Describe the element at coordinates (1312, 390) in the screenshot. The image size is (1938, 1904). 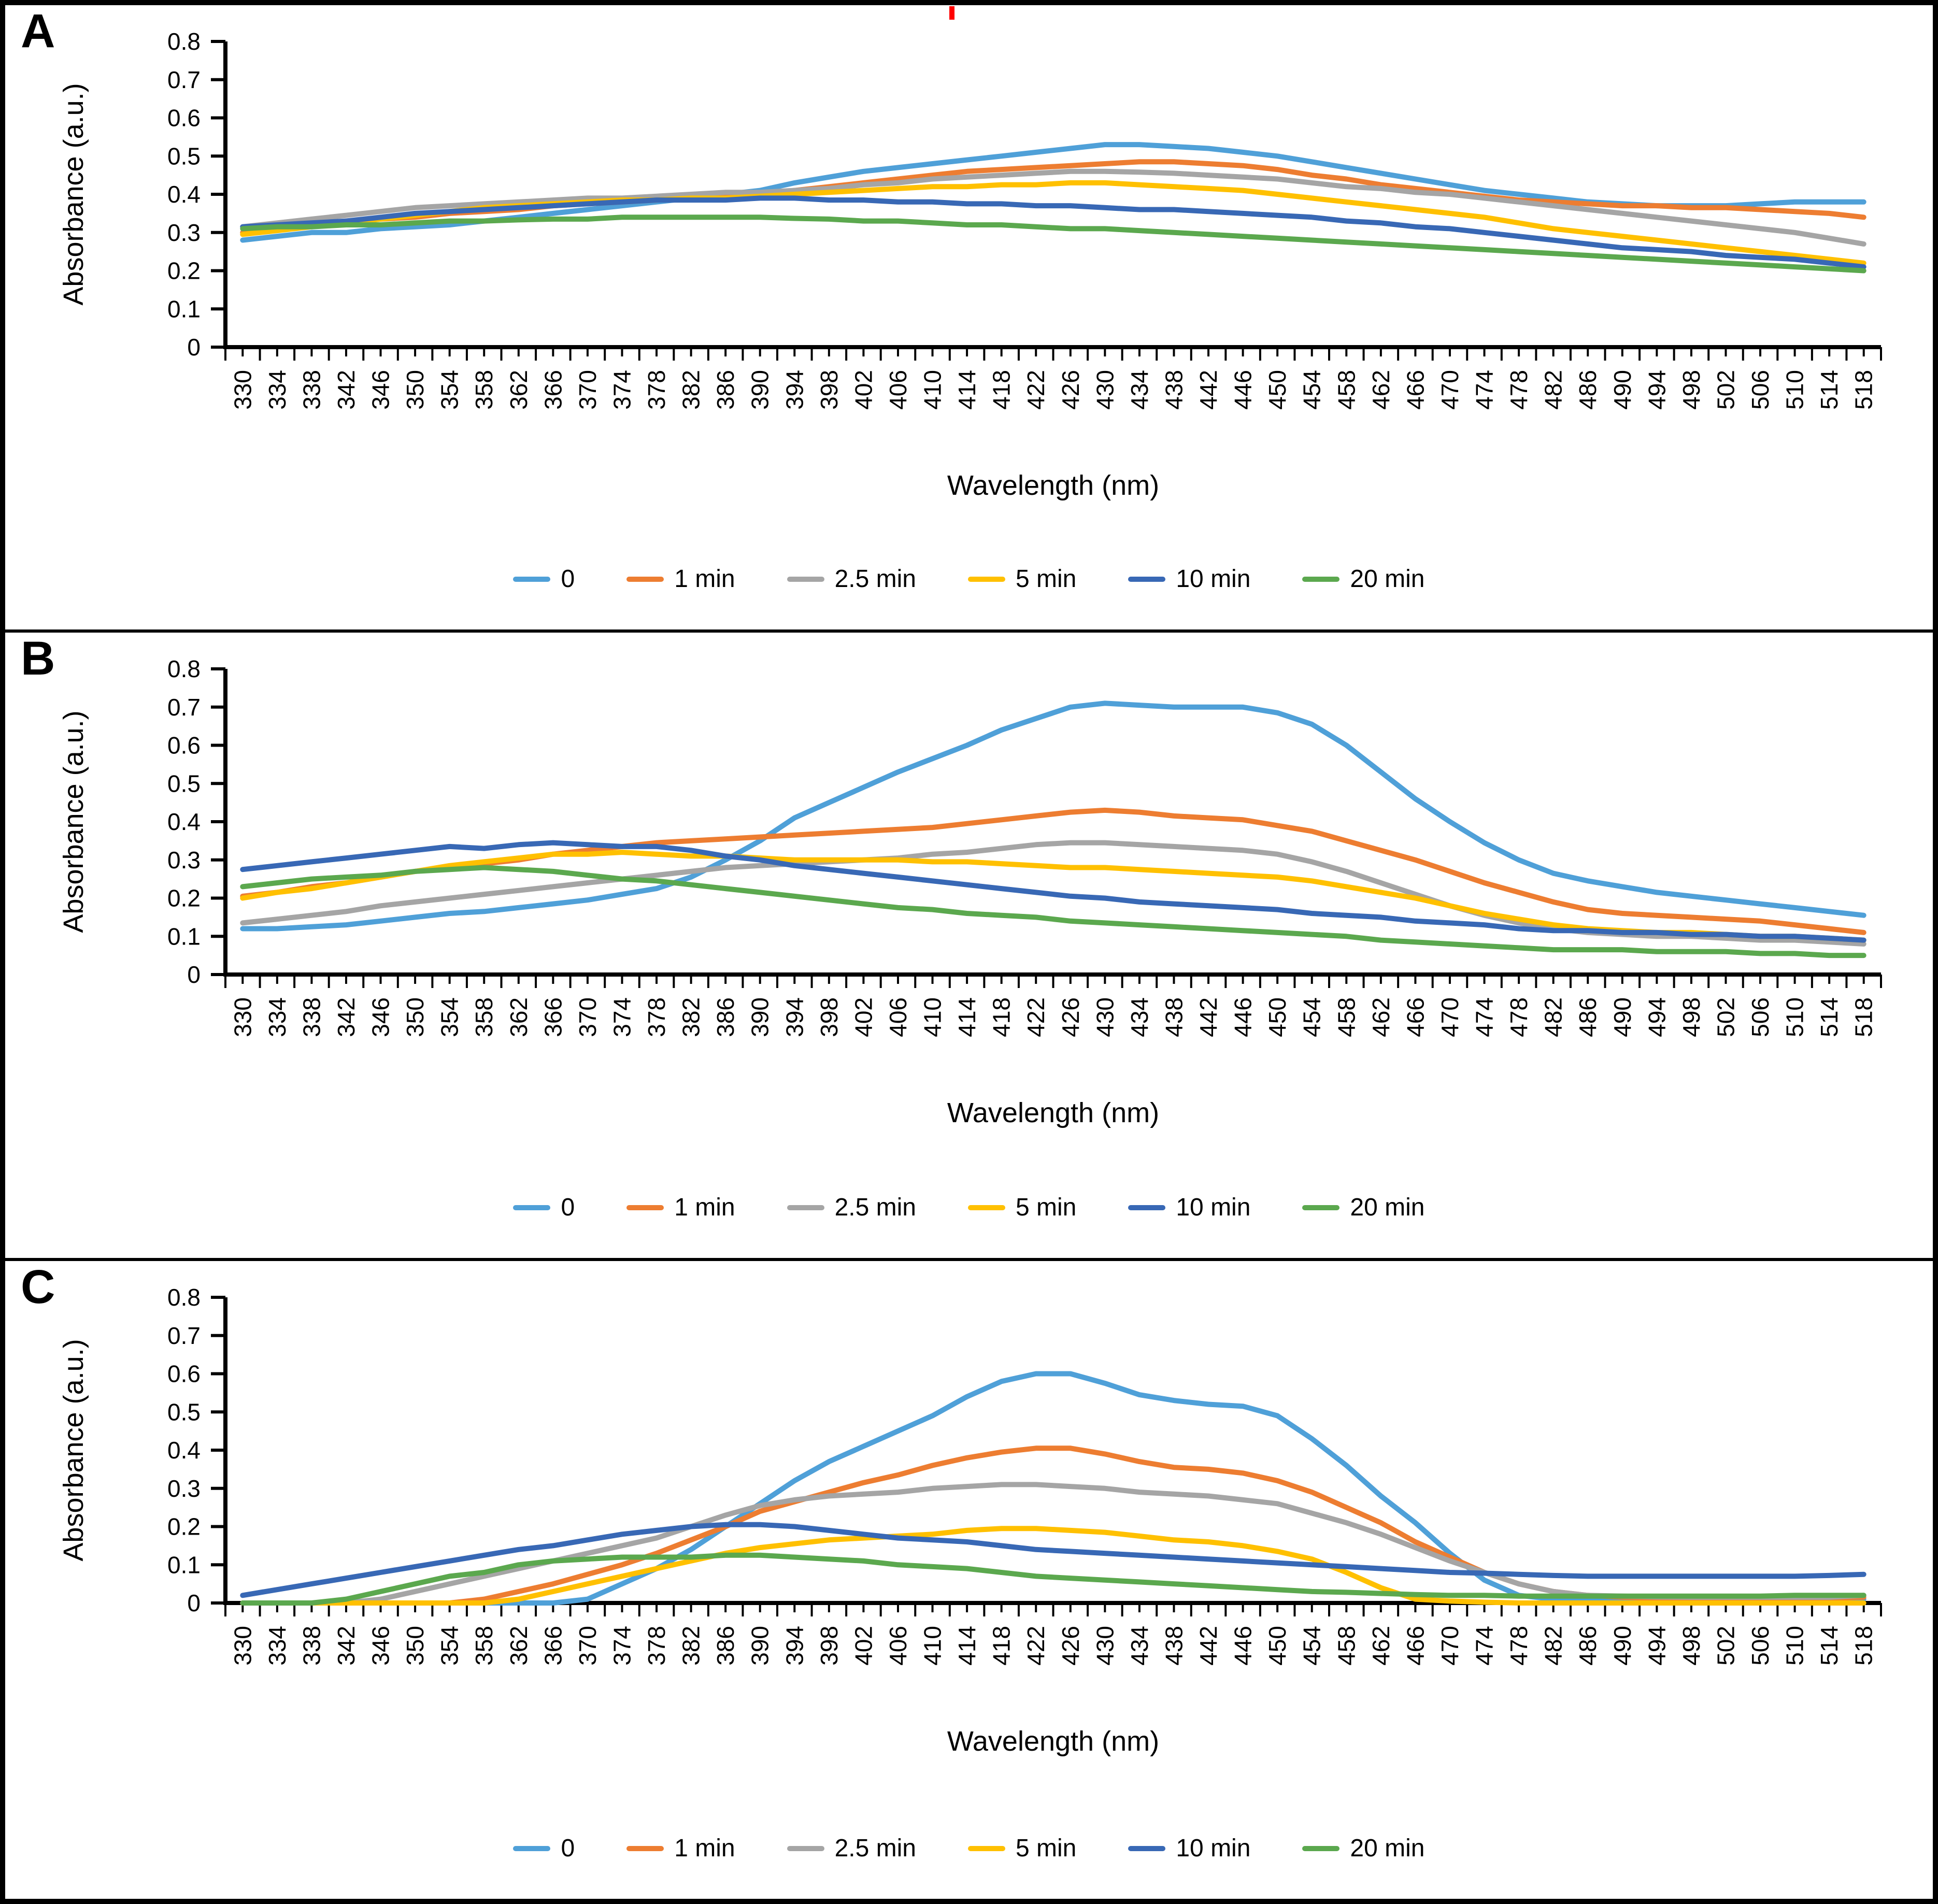
I see `x-tick-label: 454` at that location.